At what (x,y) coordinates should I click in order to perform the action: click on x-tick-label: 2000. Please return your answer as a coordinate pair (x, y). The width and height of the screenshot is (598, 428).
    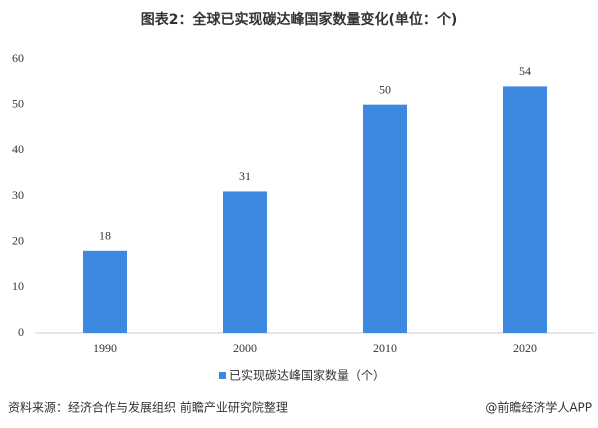
    Looking at the image, I should click on (245, 348).